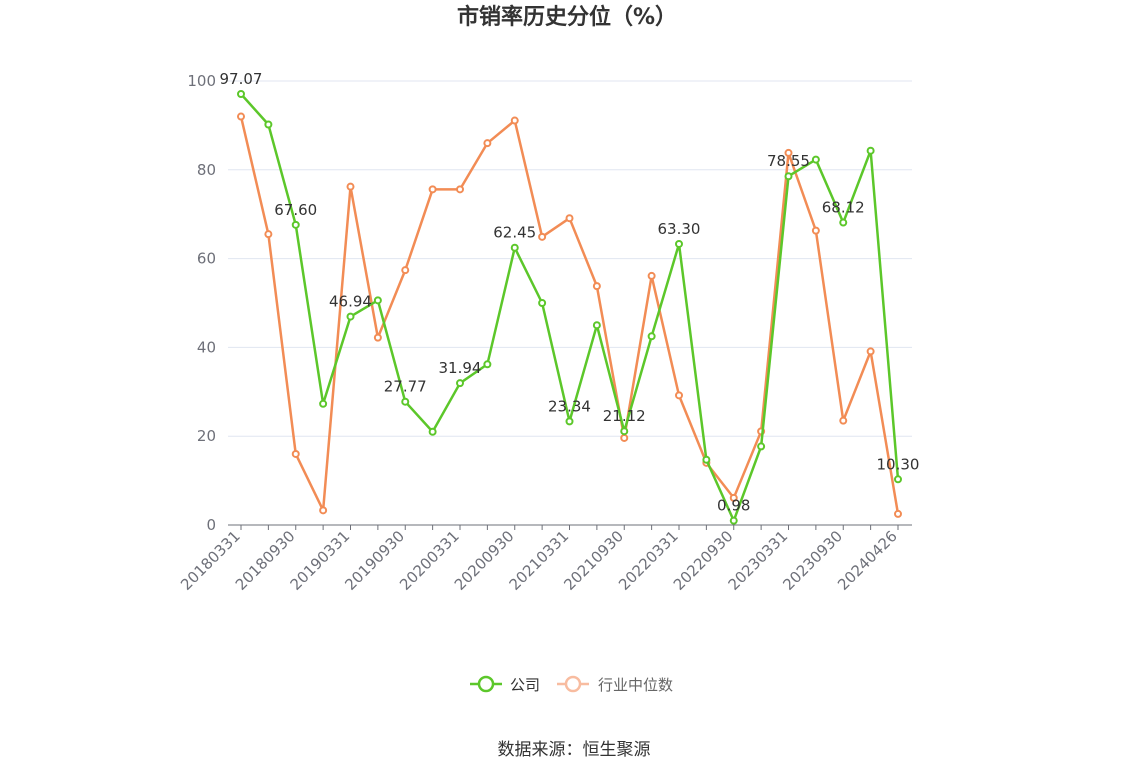 The image size is (1148, 776). I want to click on data-label: 62.45, so click(514, 233).